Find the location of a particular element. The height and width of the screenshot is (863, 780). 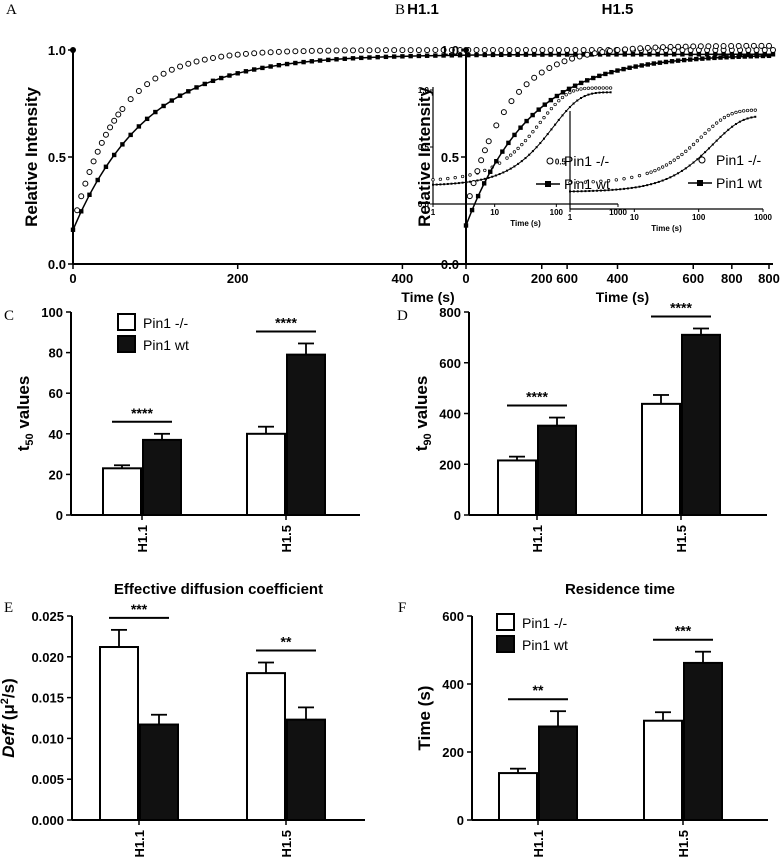

legend-marker-pin1-wt is located at coordinates (548, 184).